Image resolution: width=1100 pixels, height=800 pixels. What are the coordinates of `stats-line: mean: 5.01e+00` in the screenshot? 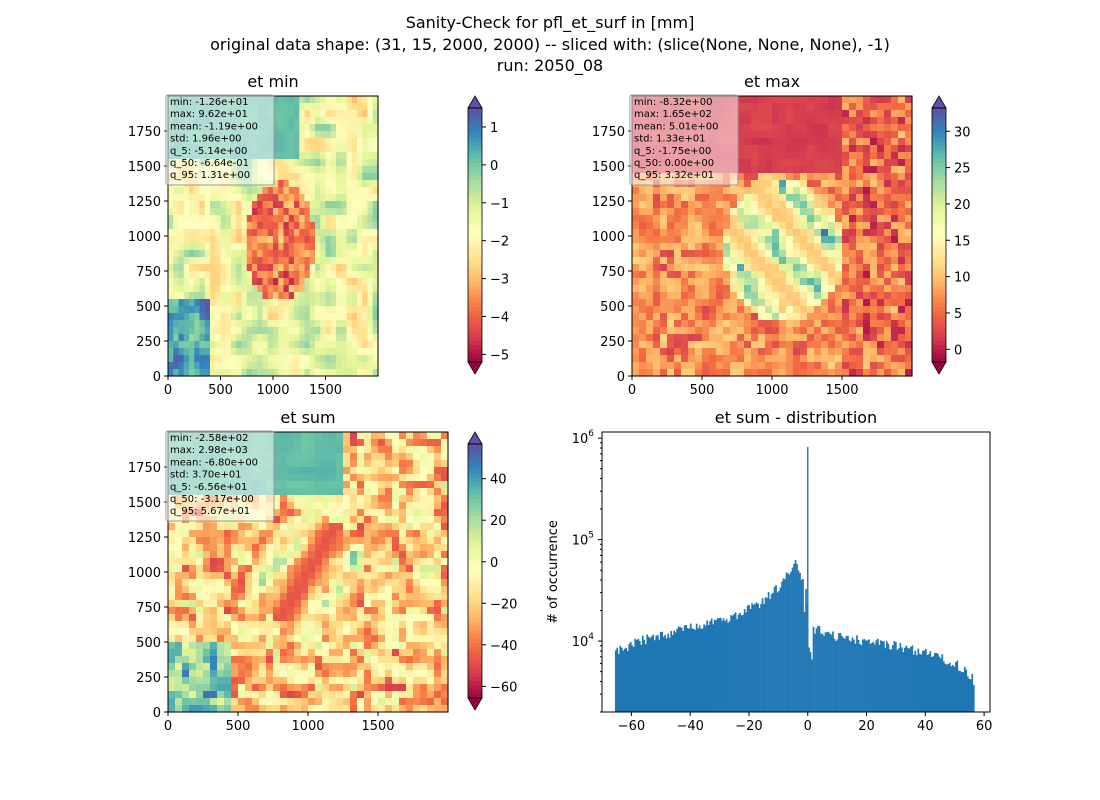 It's located at (676, 126).